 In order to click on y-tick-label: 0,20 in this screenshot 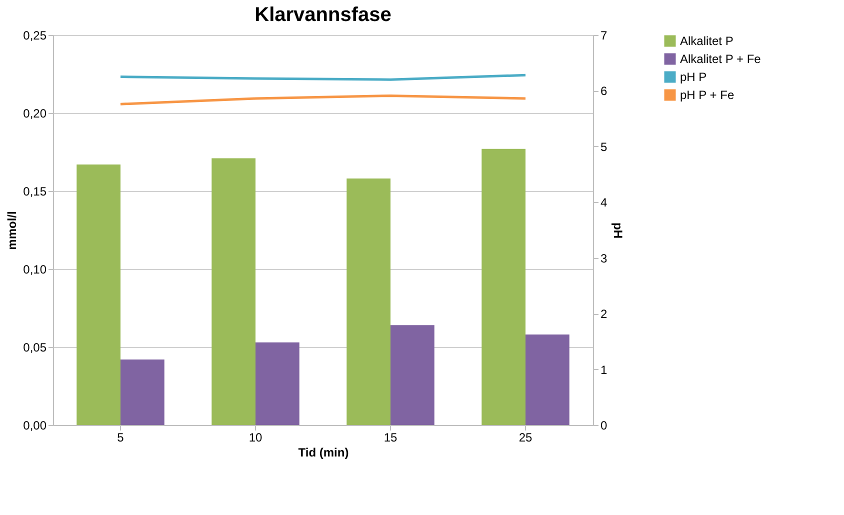, I will do `click(35, 113)`.